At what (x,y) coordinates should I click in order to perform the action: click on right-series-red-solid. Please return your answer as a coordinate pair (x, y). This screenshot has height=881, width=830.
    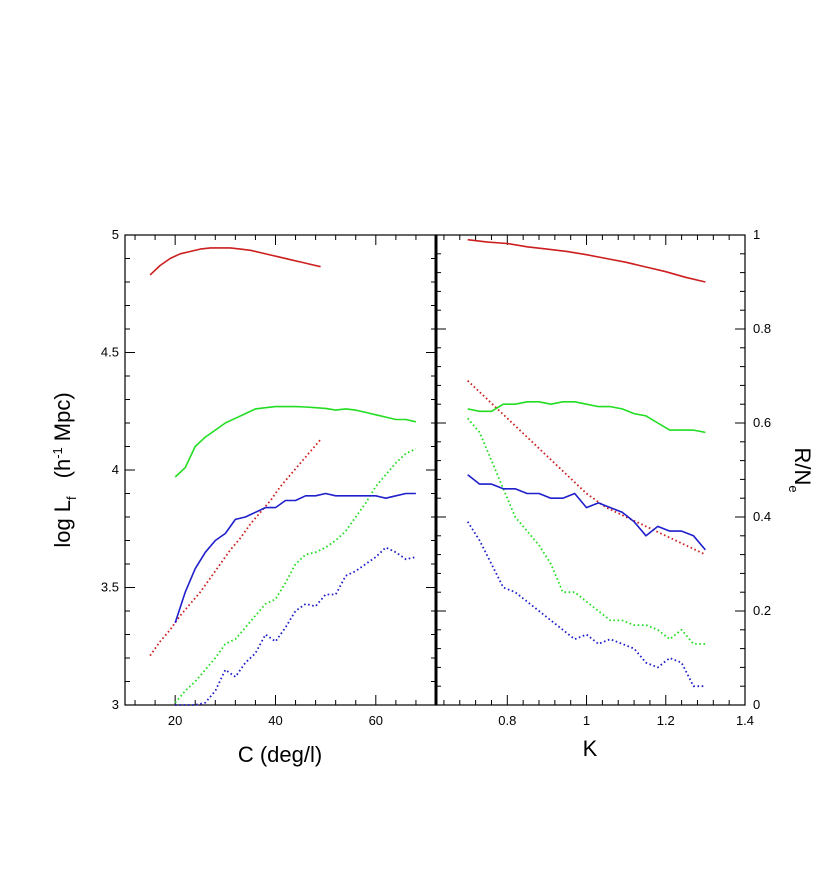
    Looking at the image, I should click on (586, 260).